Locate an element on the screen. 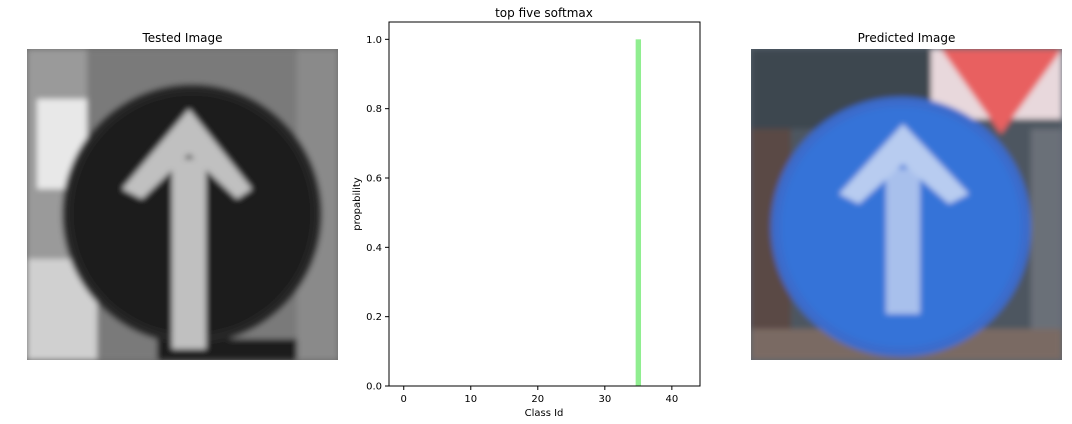 The height and width of the screenshot is (424, 1072). y-tick-label: 1.0 is located at coordinates (374, 40).